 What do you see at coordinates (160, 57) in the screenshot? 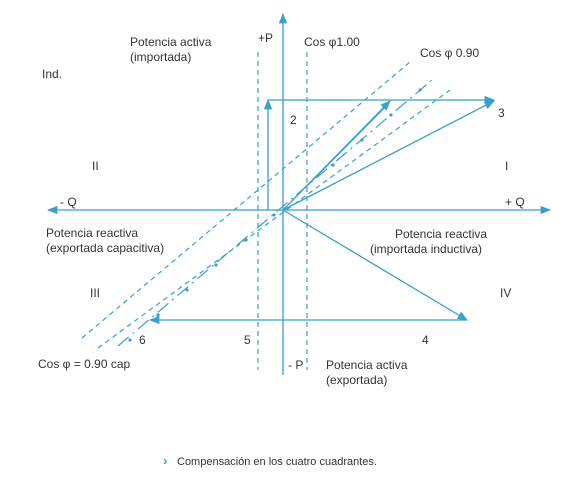
I see `label: (importada)` at bounding box center [160, 57].